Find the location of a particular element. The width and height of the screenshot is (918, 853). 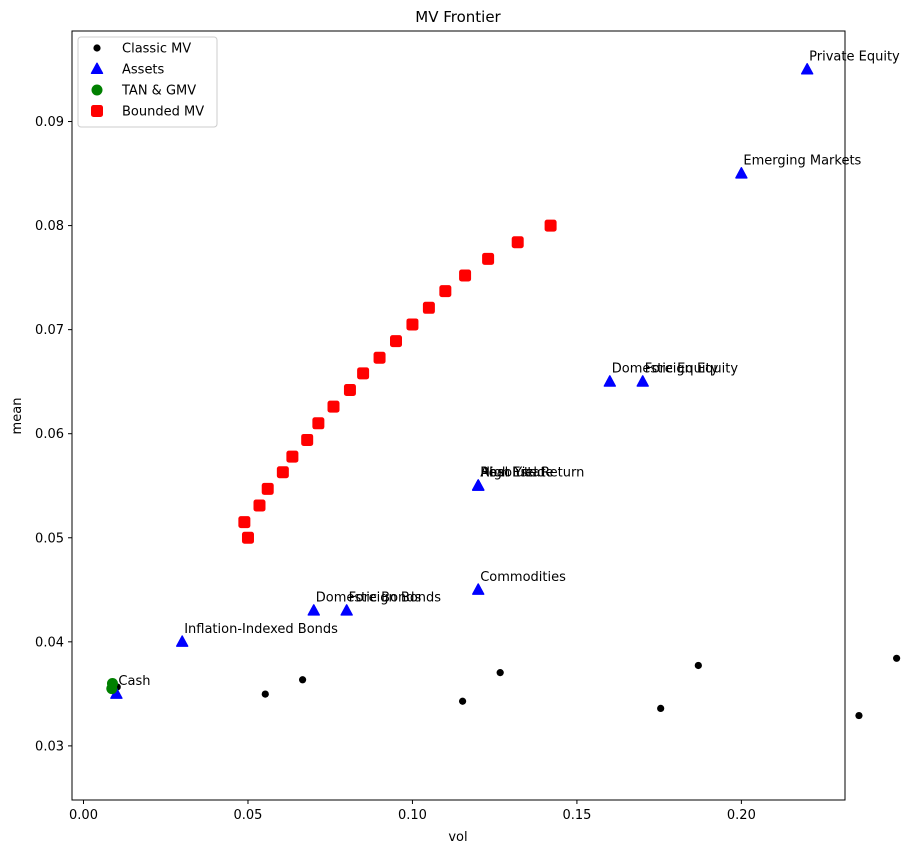

y-tick-label: 0.09 is located at coordinates (49, 122).